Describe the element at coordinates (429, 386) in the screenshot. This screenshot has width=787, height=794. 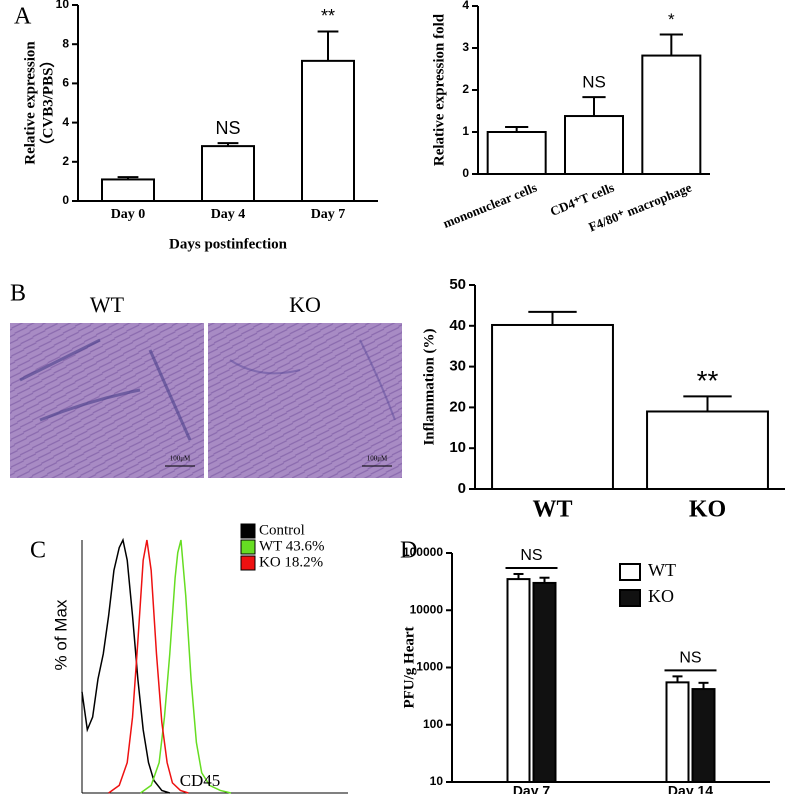
I see `y-axis-label: Inflammation (%)` at that location.